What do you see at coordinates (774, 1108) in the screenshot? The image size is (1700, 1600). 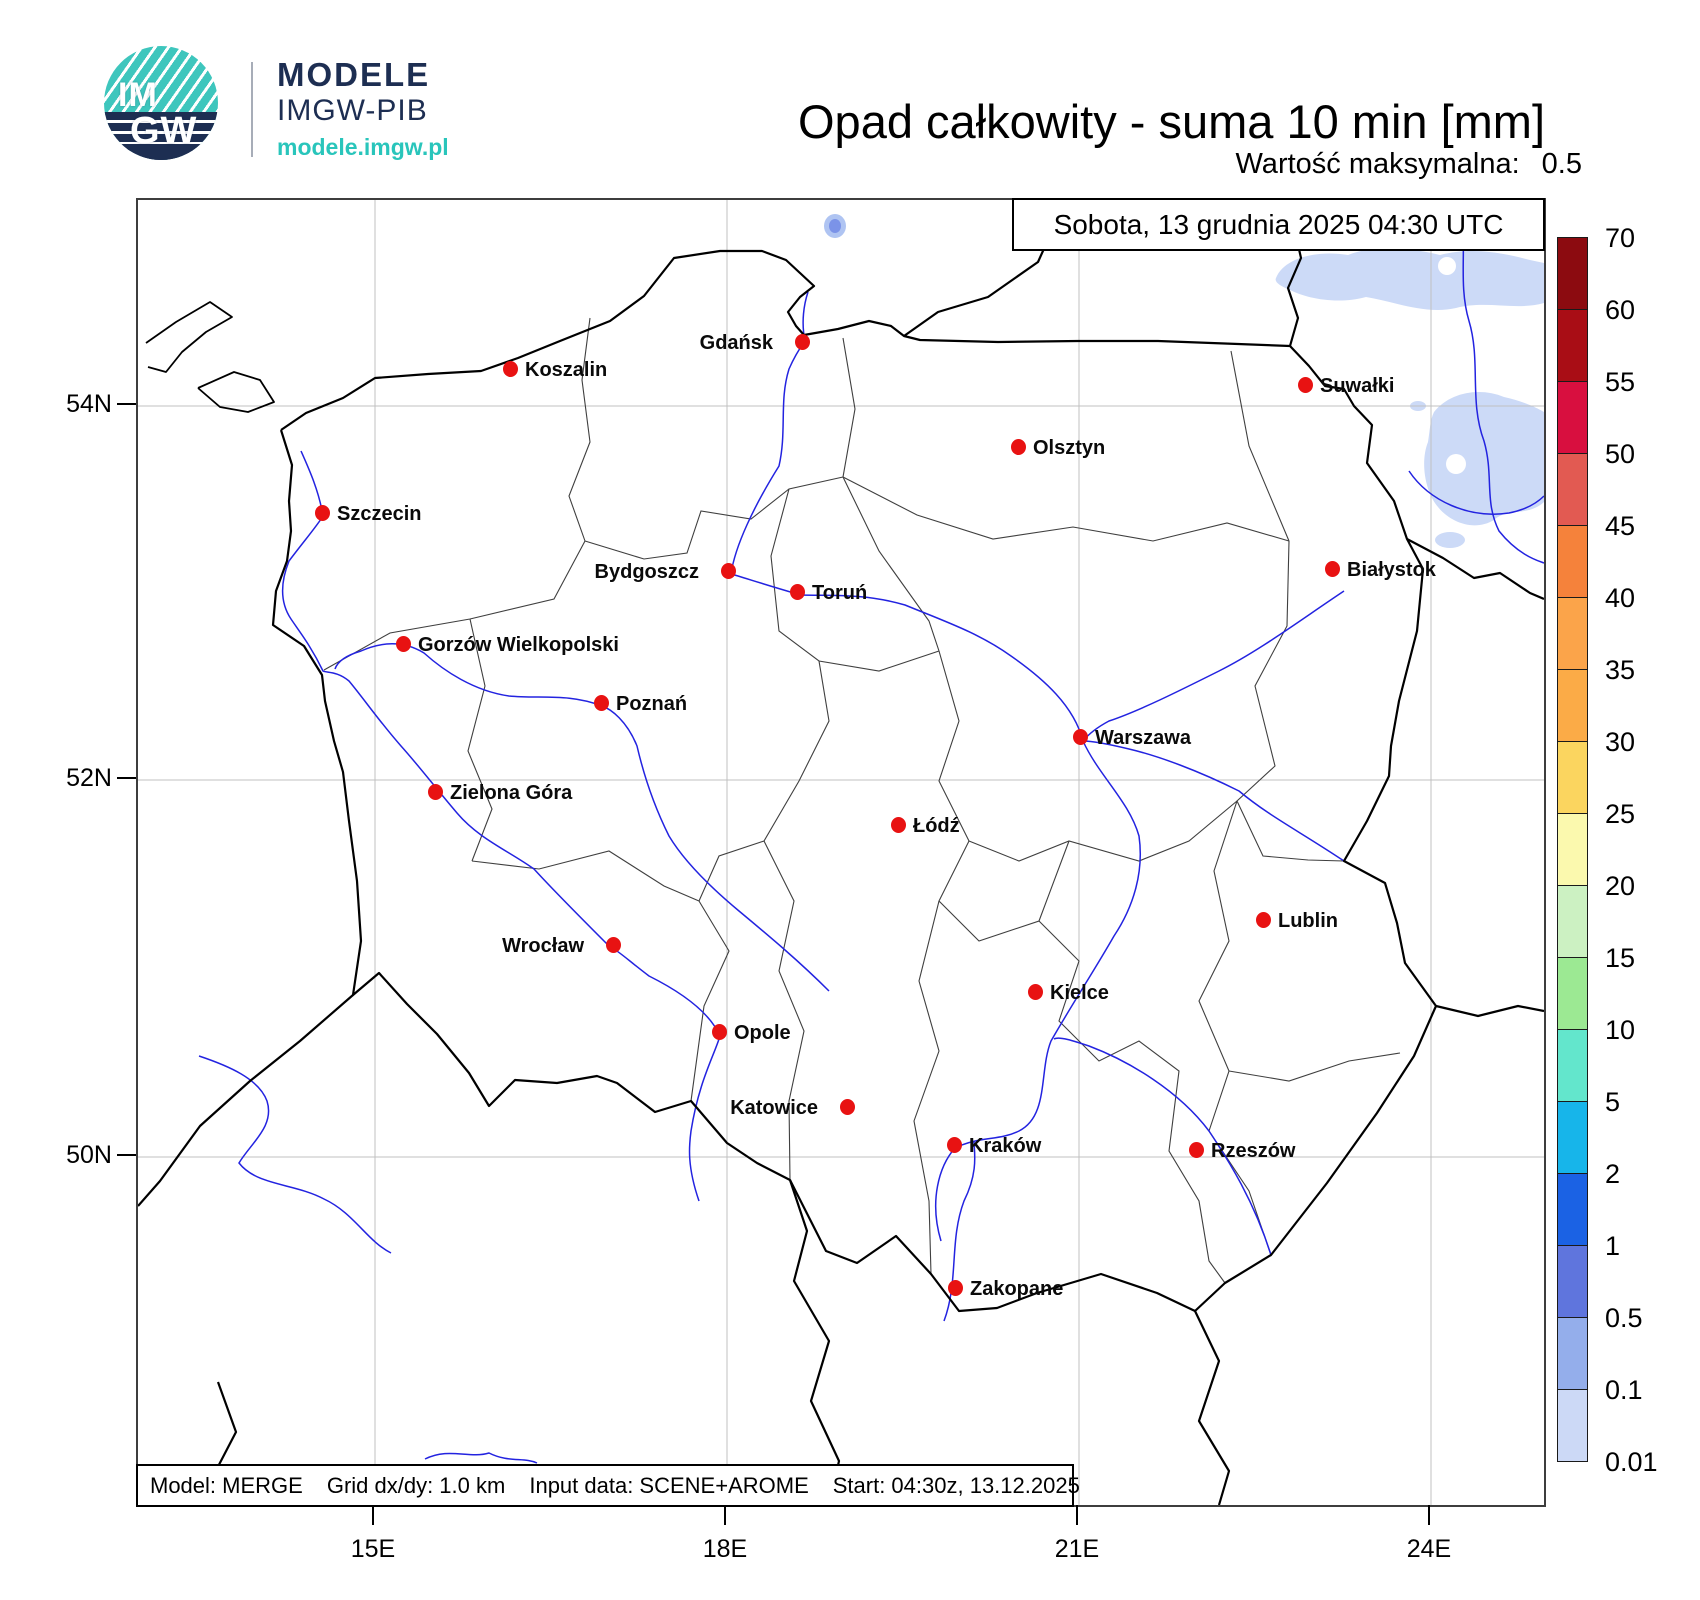 I see `city-label: Katowice` at bounding box center [774, 1108].